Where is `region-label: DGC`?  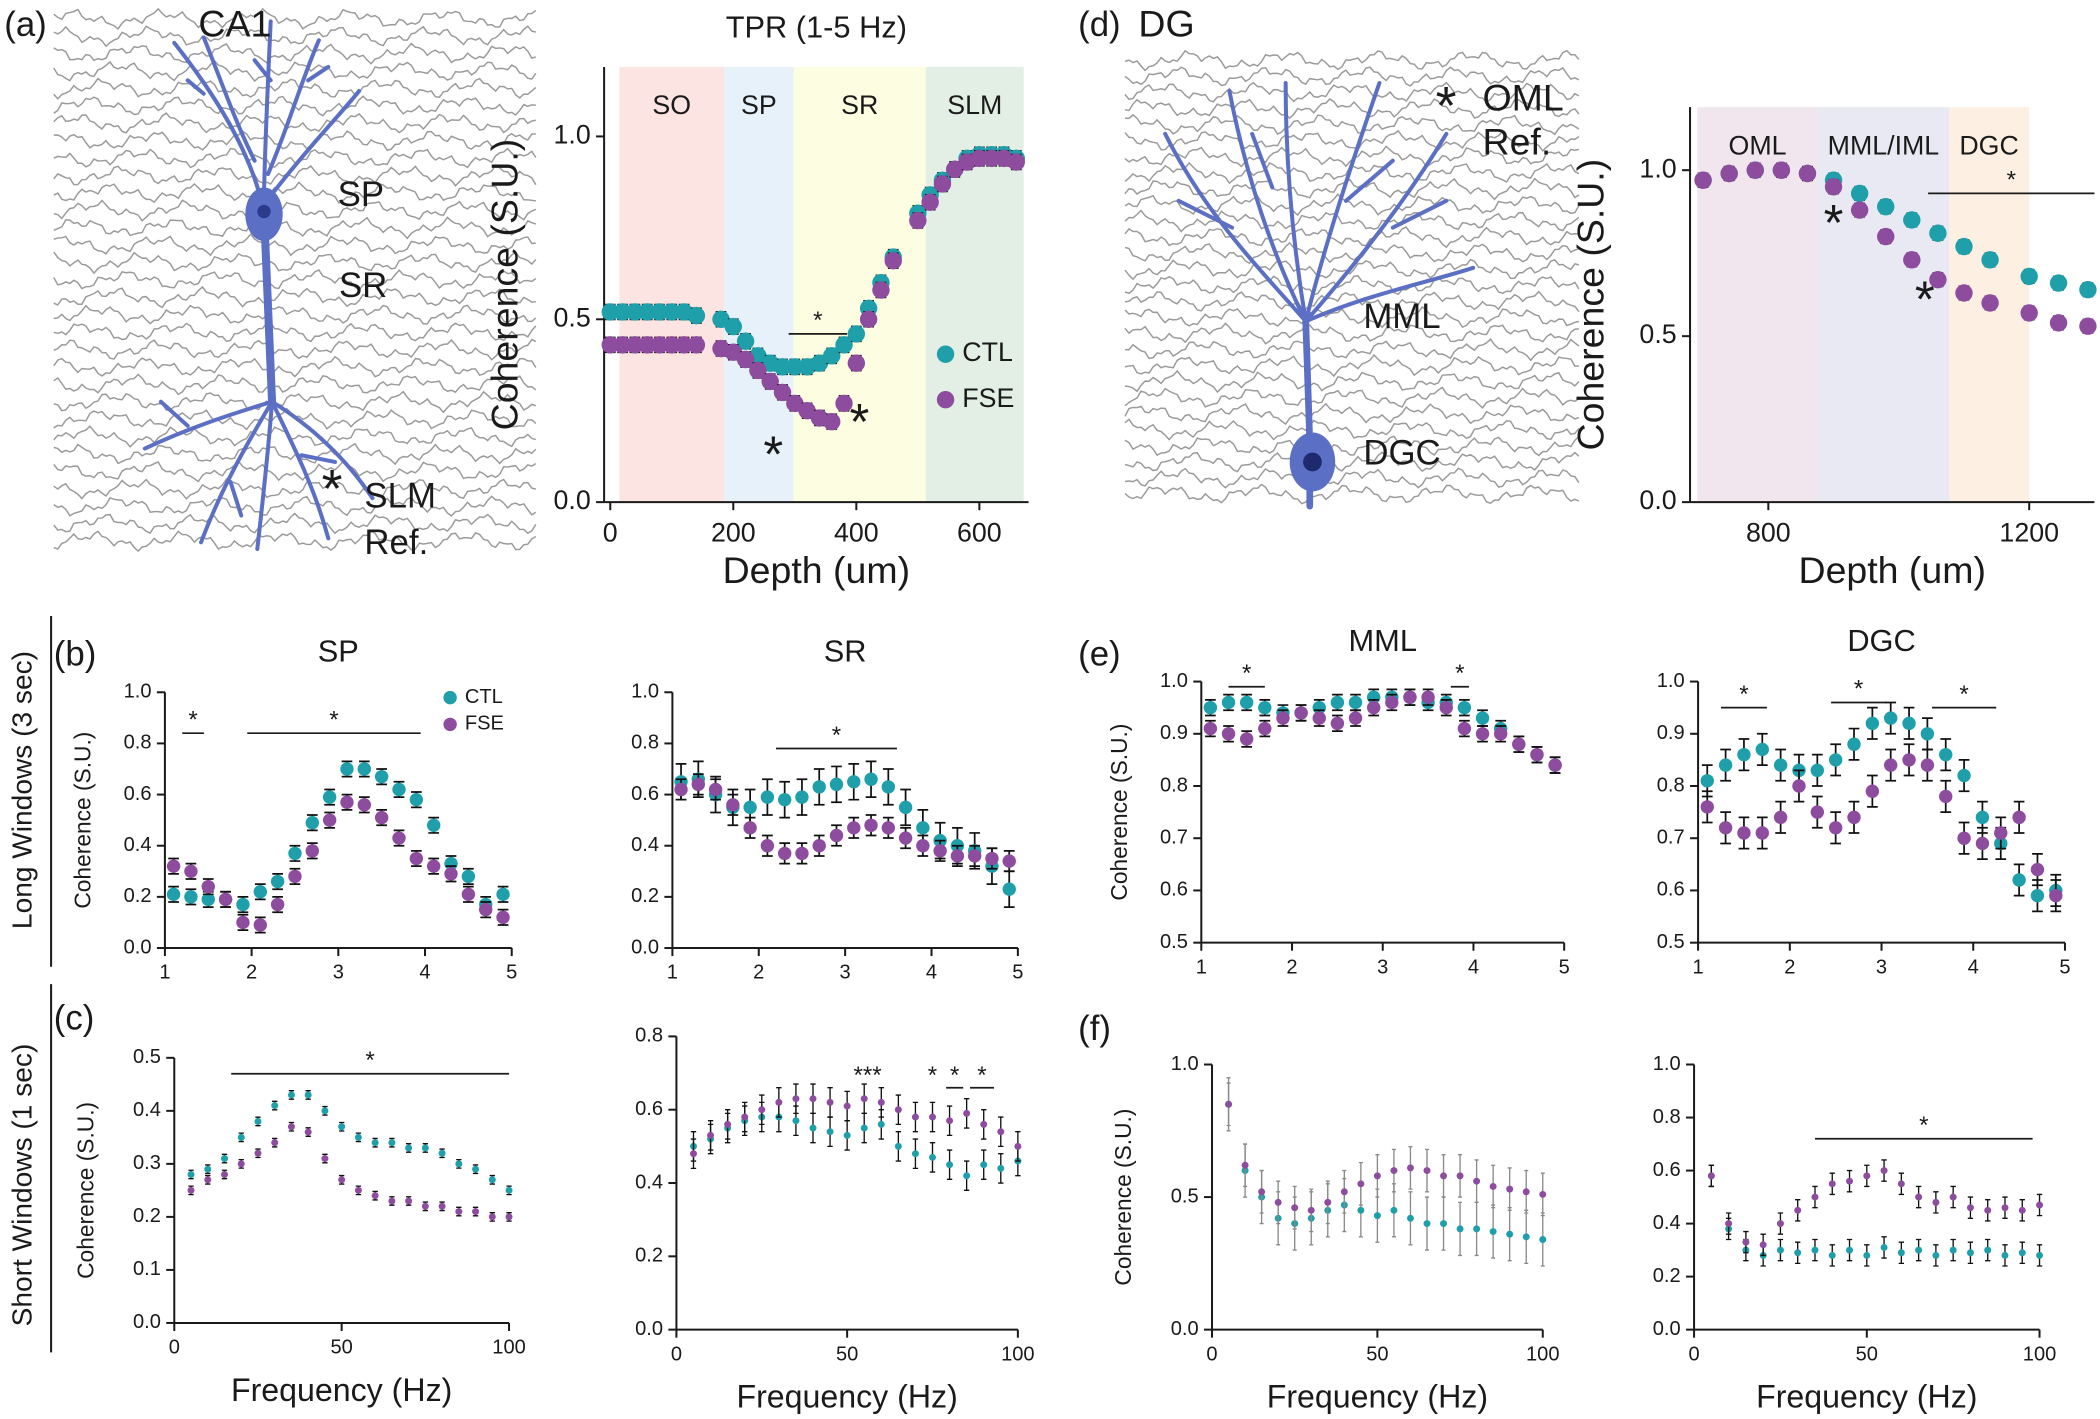
region-label: DGC is located at coordinates (1988, 145).